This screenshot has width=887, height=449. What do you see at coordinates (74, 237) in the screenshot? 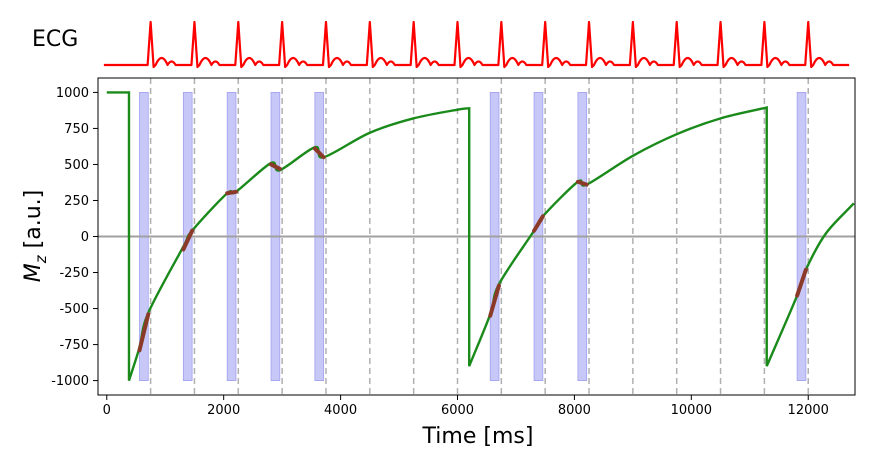
I see `y-axis: 1000 750 500 250 0 -250 -500 -750 -1000` at bounding box center [74, 237].